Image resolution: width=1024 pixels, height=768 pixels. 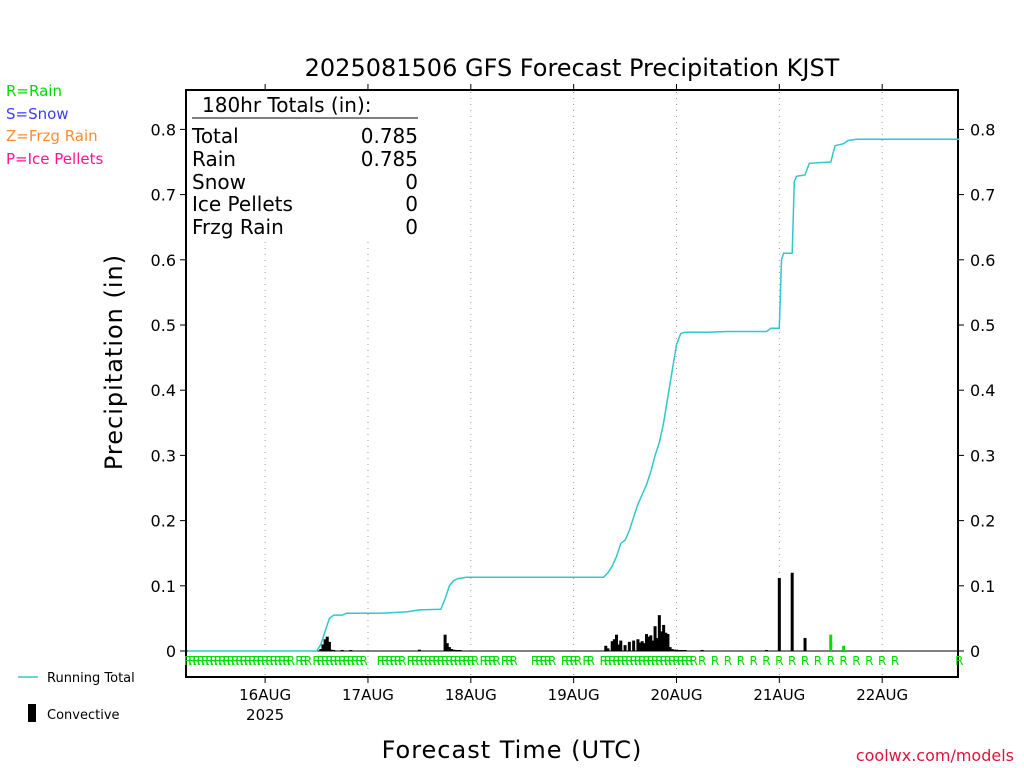 What do you see at coordinates (975, 651) in the screenshot?
I see `y-tick-label-right: 0` at bounding box center [975, 651].